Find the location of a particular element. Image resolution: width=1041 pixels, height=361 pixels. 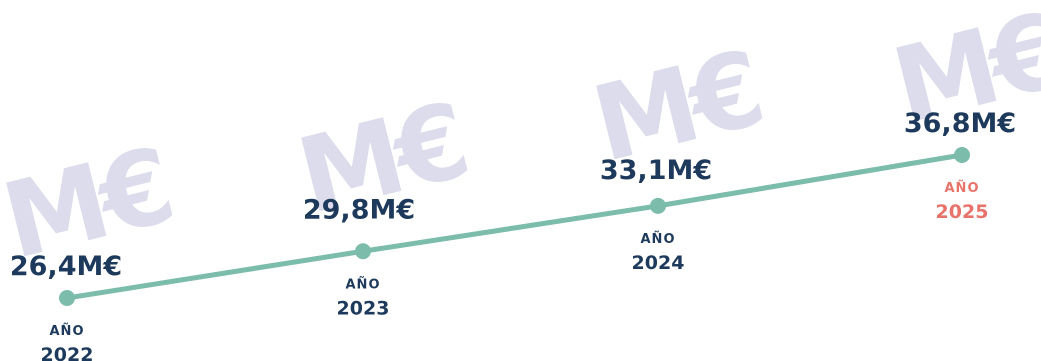

year-word-2024: AÑO is located at coordinates (658, 239).